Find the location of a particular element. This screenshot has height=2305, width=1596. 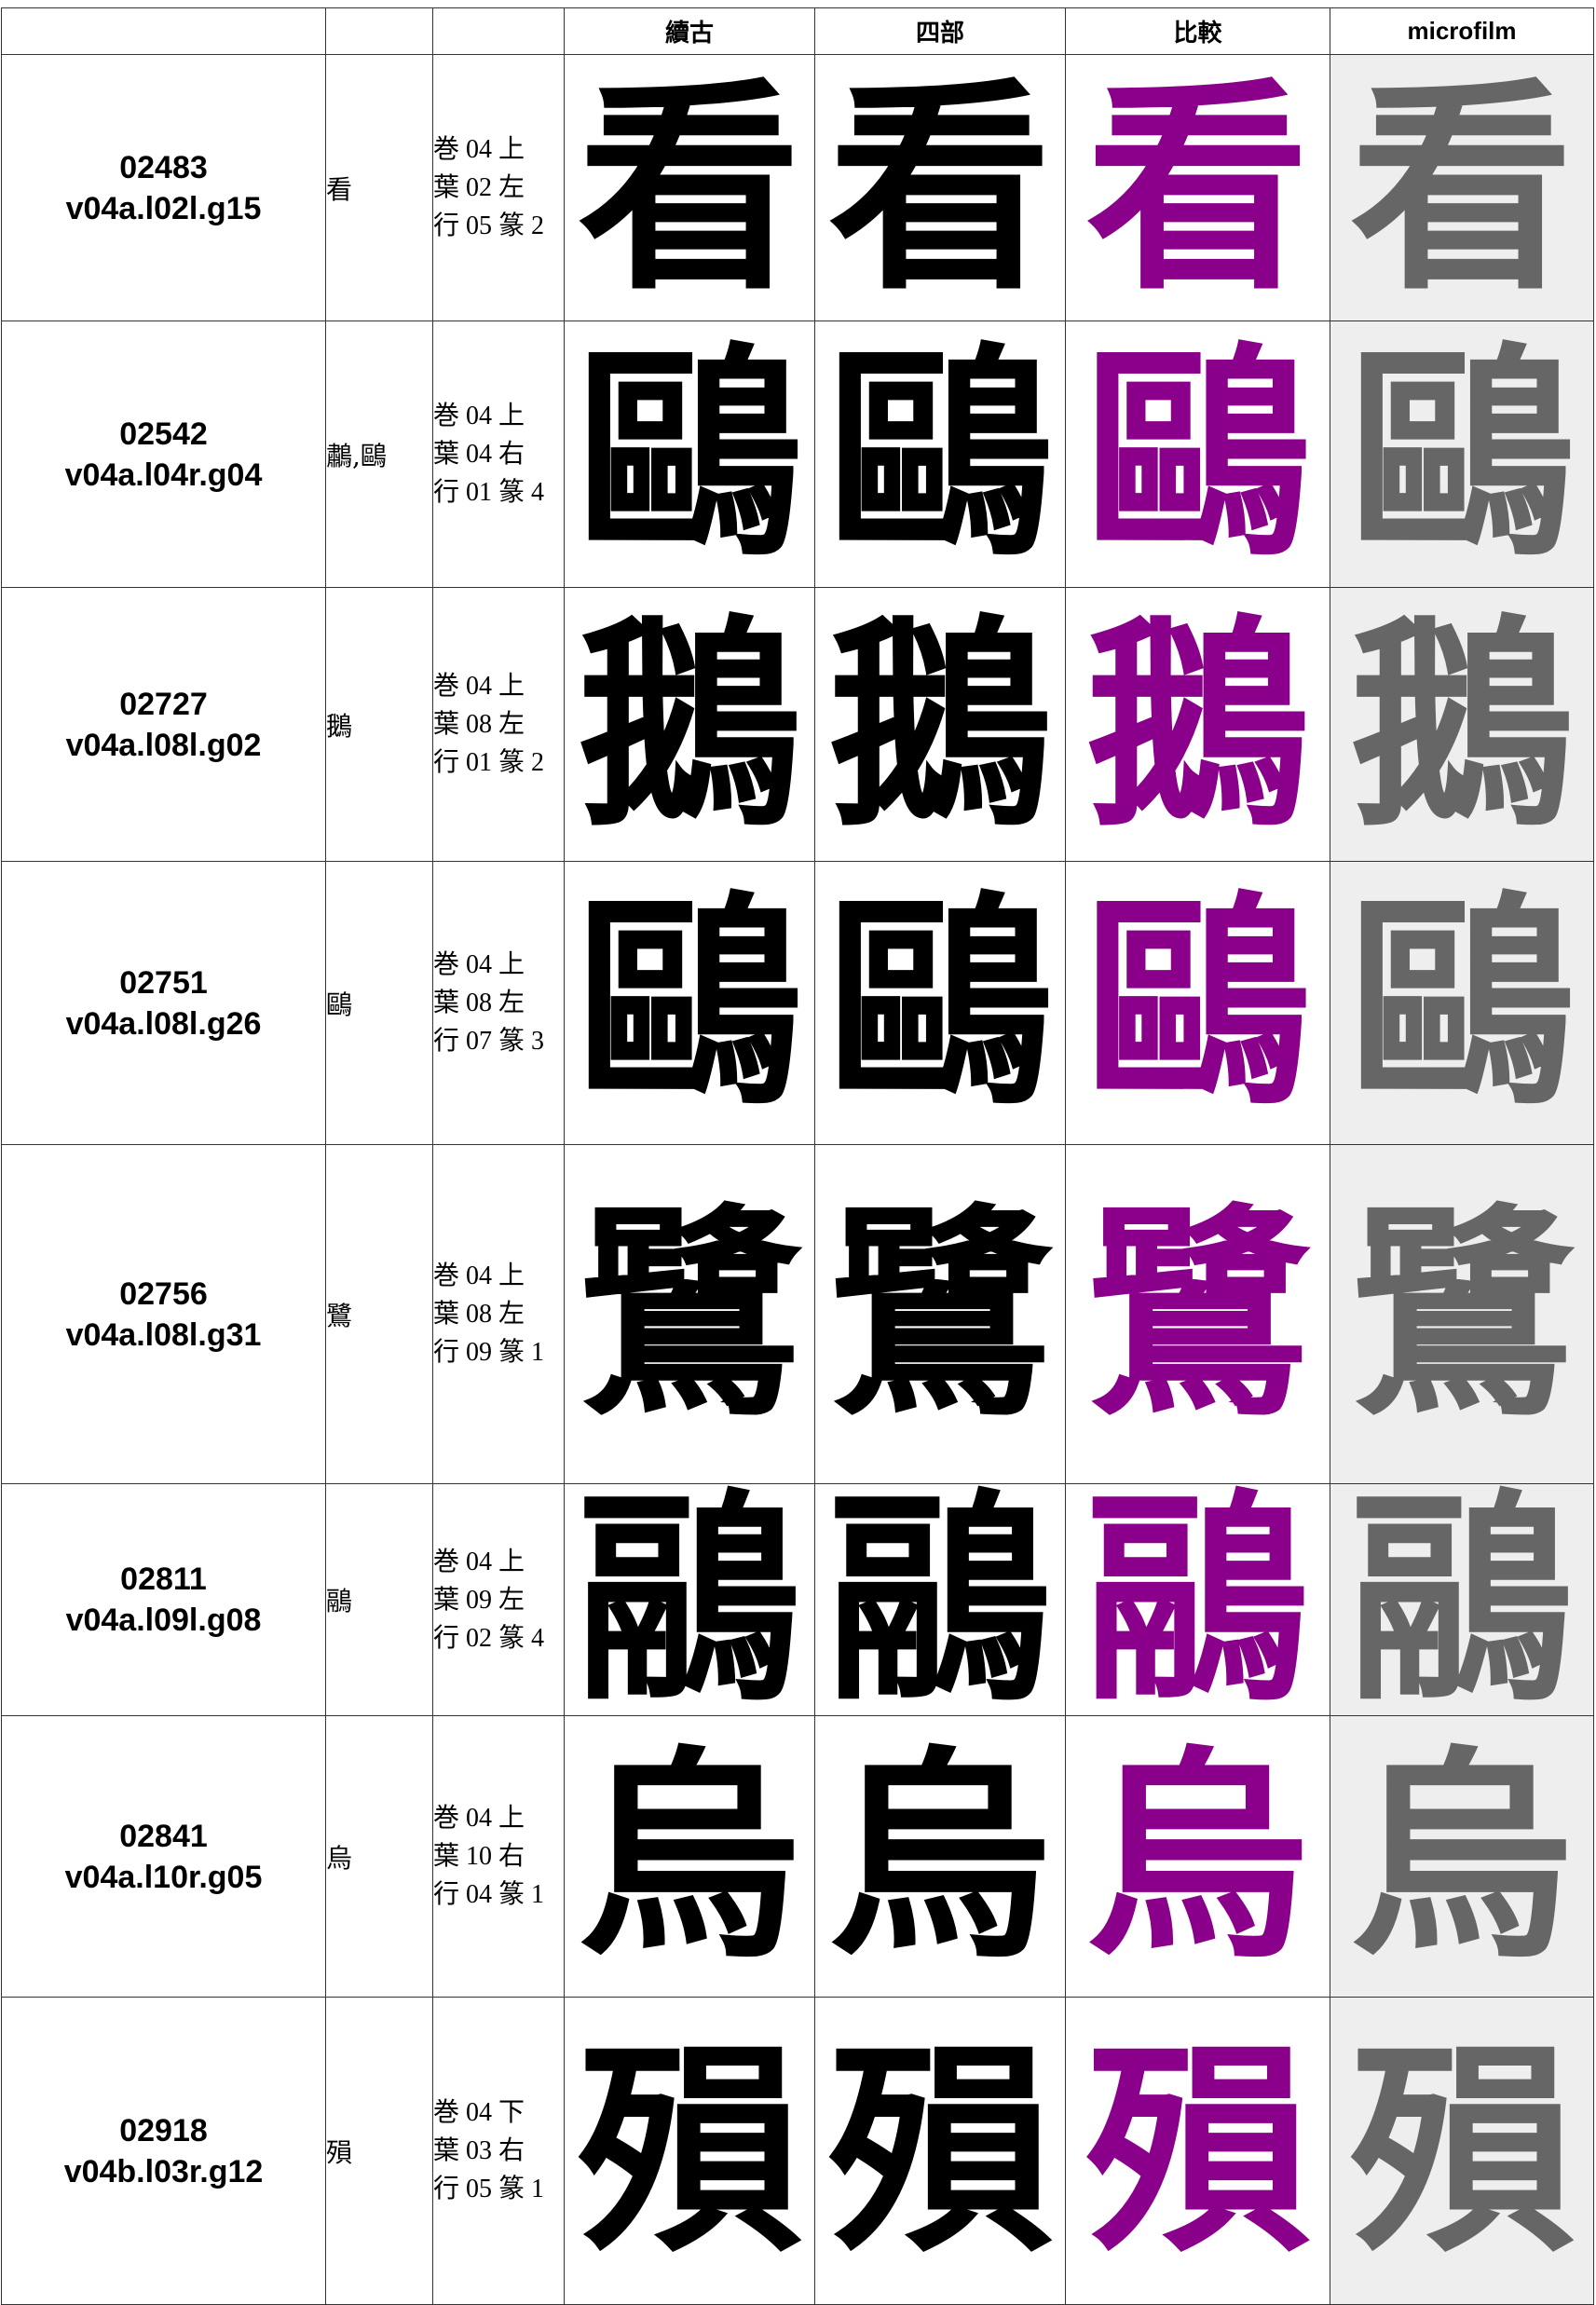

id-cell: 02542 v04a.l04r.g04 is located at coordinates (163, 454).